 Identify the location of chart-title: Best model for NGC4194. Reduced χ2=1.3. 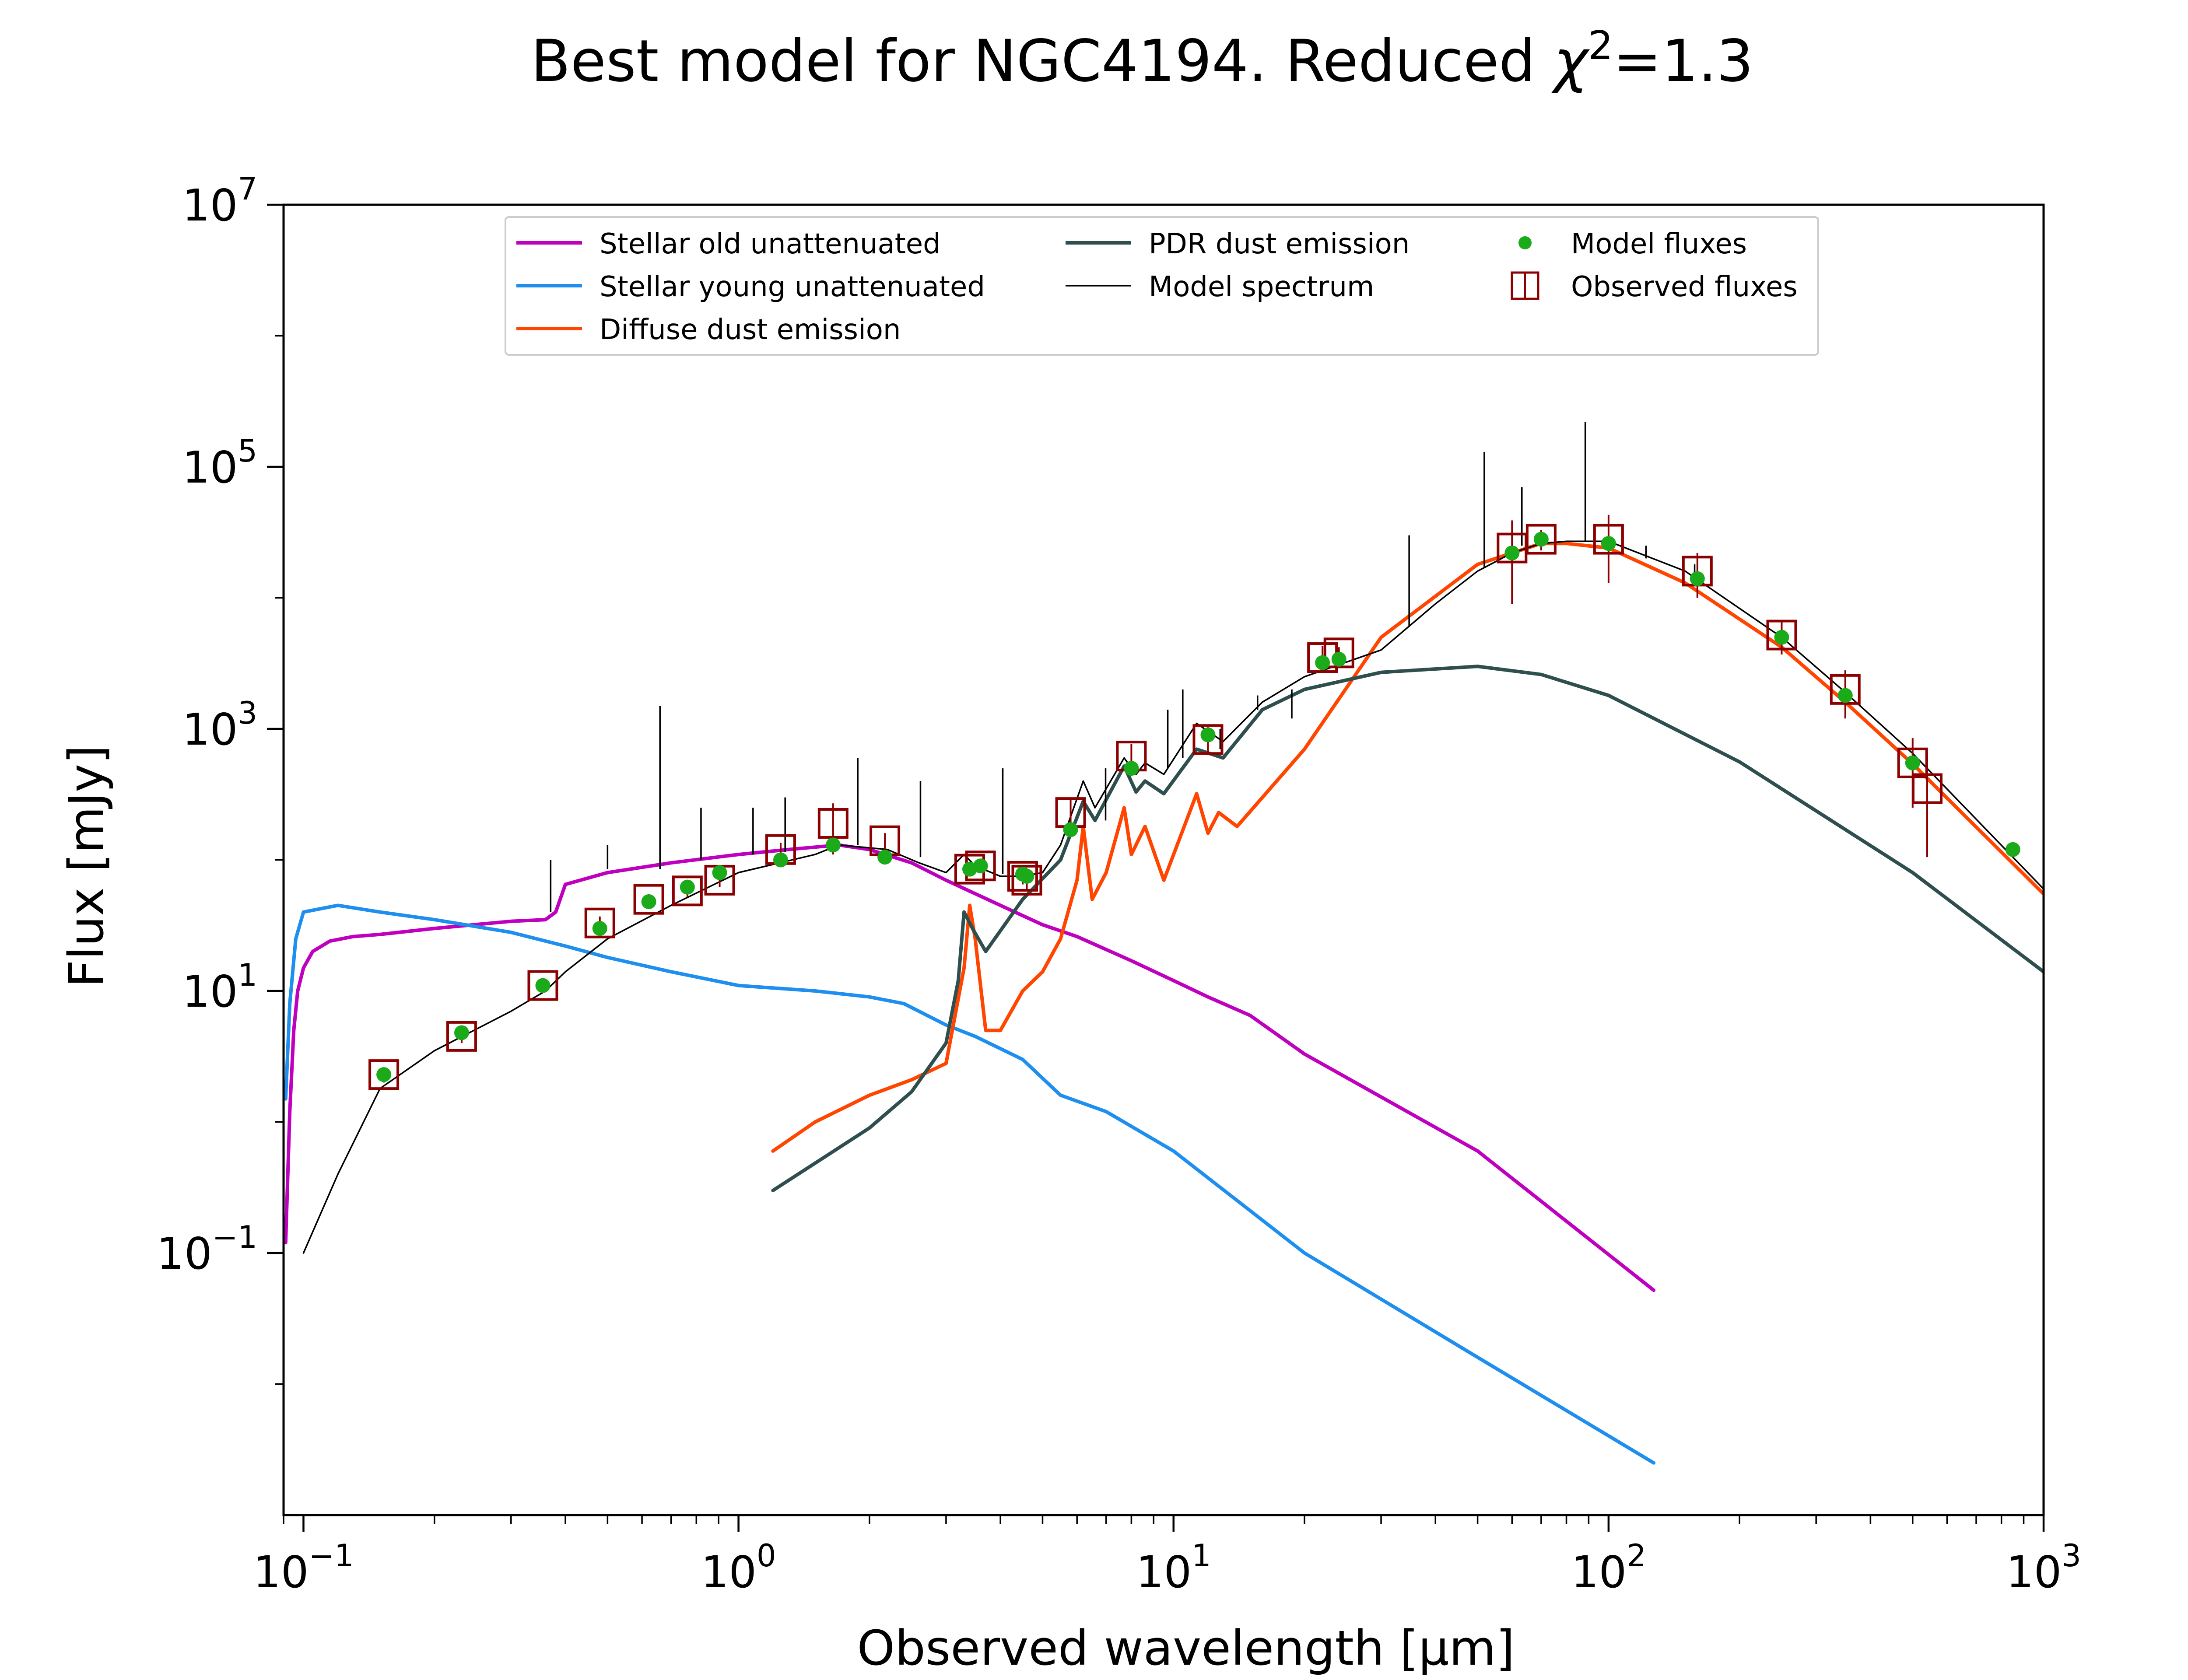
(1142, 59).